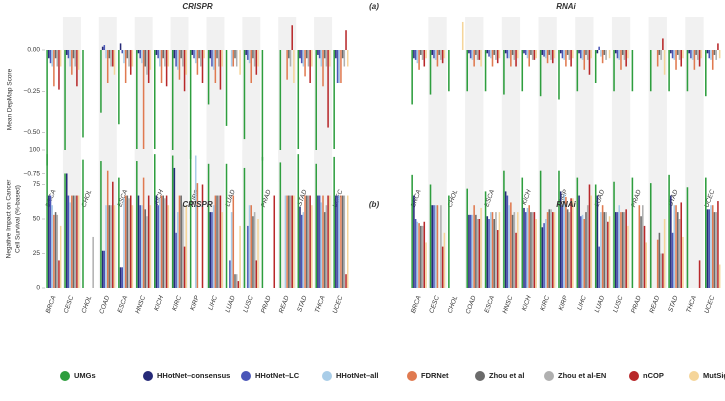  I want to click on x-tick-label: LIHC, so click(213, 303).